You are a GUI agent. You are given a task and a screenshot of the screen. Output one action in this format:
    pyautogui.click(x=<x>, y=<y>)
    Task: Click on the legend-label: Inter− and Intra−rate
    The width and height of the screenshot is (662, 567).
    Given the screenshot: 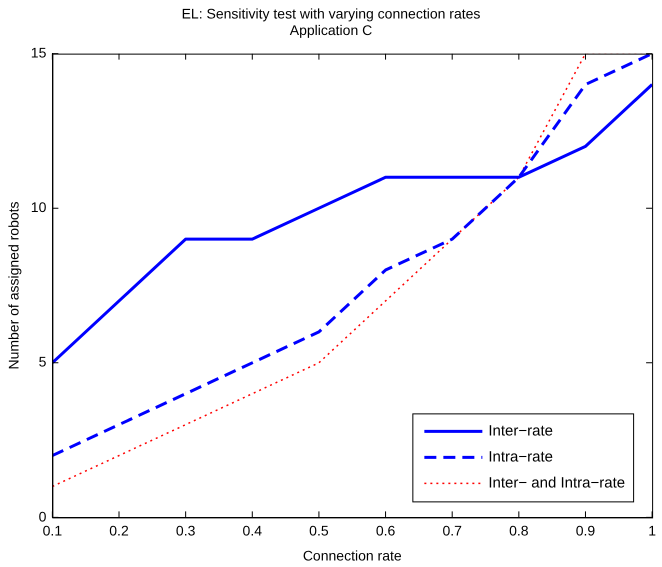 What is the action you would take?
    pyautogui.click(x=557, y=483)
    